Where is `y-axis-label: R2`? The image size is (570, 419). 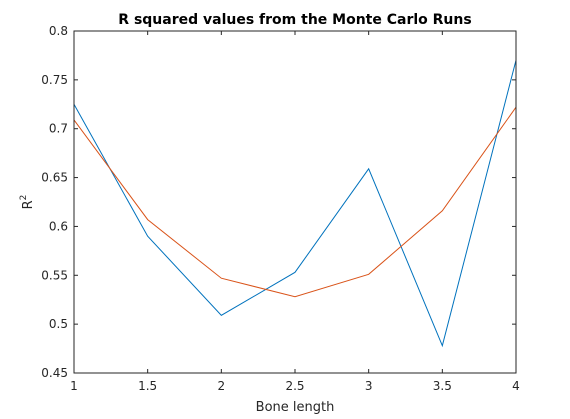
y-axis-label: R2 is located at coordinates (27, 202).